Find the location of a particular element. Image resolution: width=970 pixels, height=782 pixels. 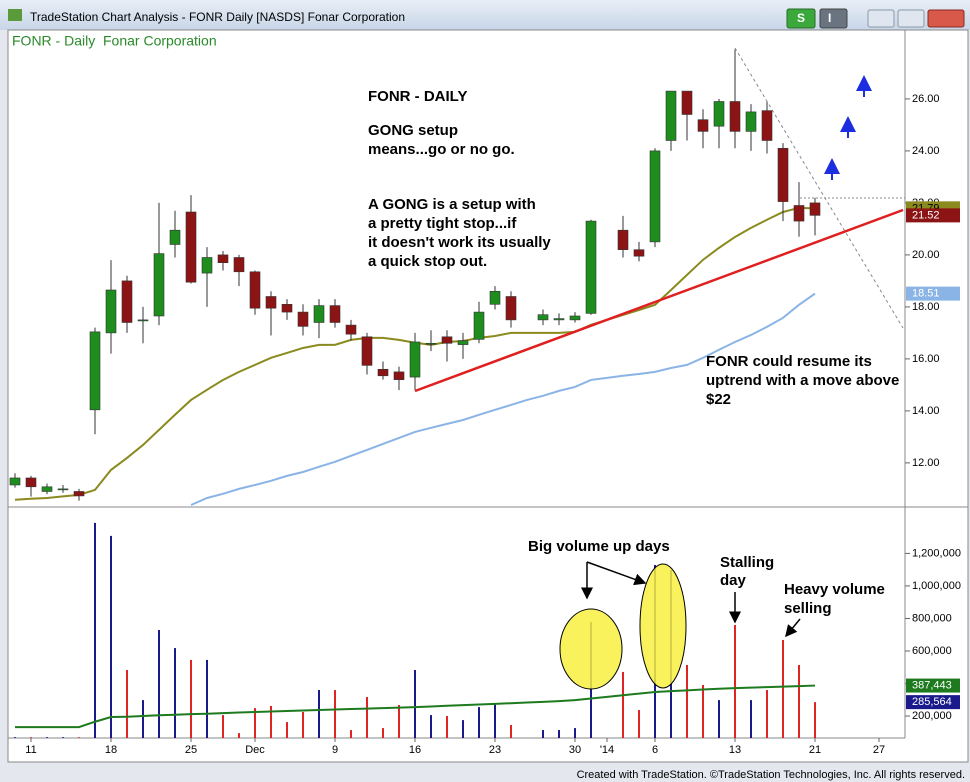

annotation: Heavy volume is located at coordinates (834, 589).